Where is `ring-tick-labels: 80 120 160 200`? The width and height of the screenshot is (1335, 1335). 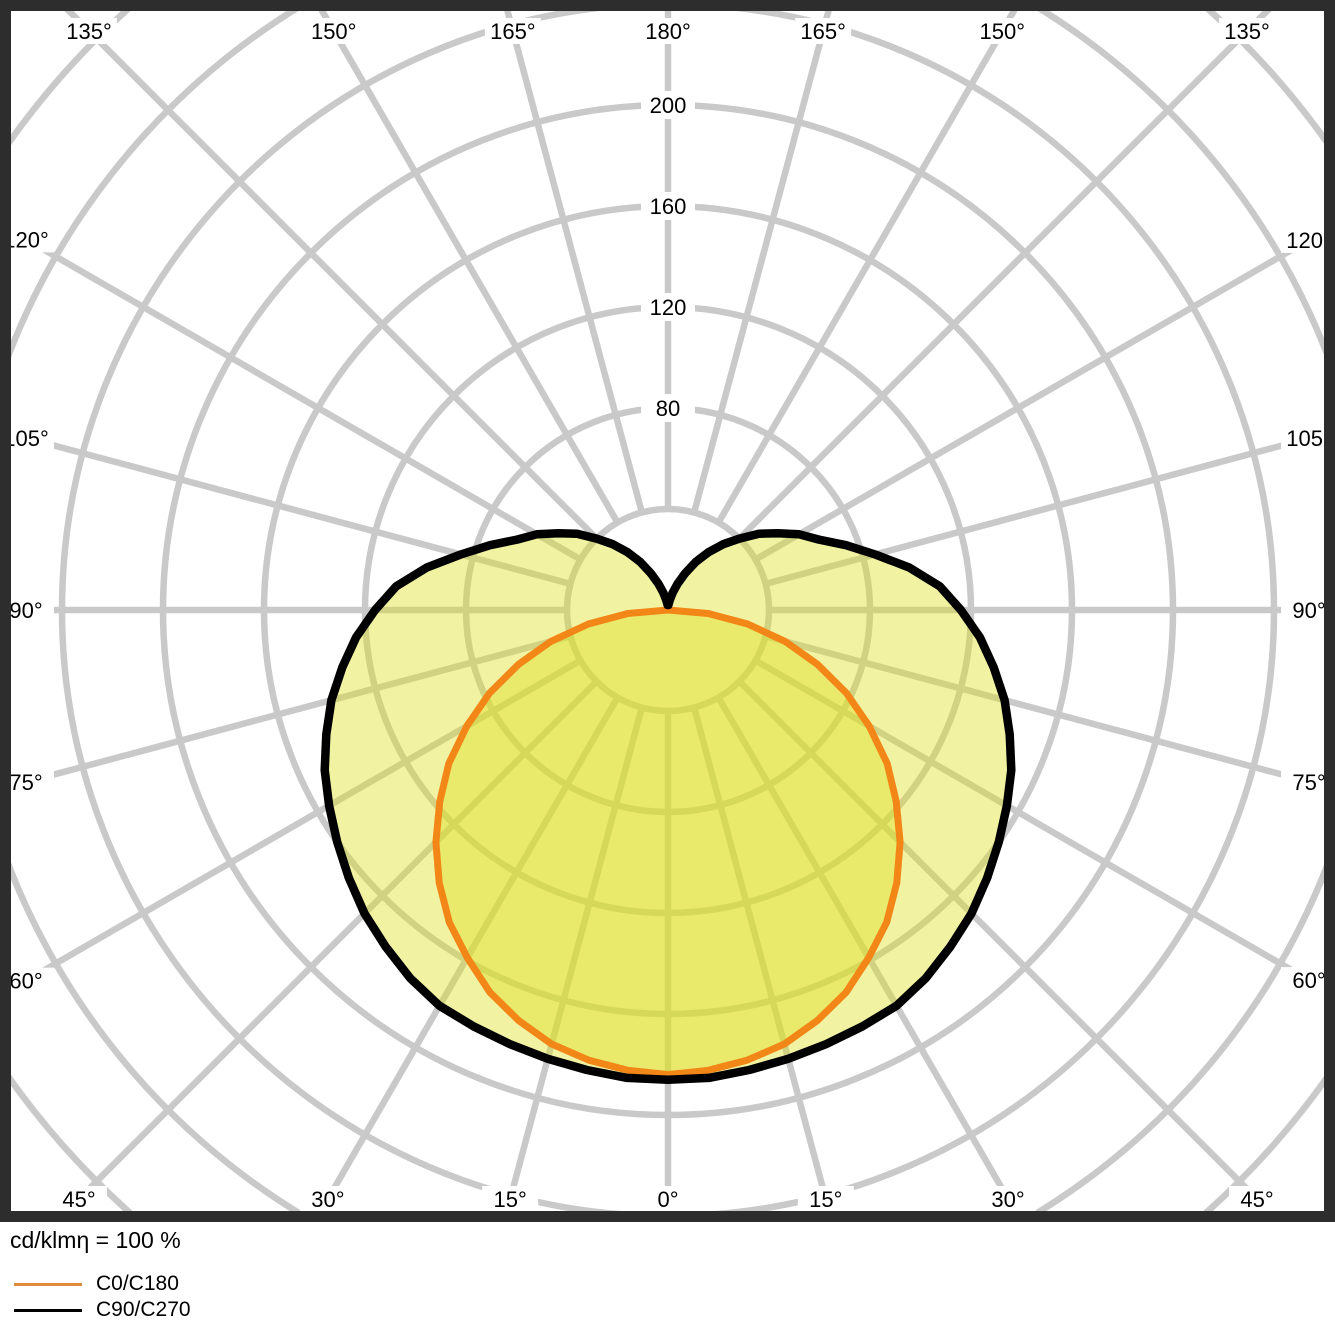
ring-tick-labels: 80 120 160 200 is located at coordinates (668, 256).